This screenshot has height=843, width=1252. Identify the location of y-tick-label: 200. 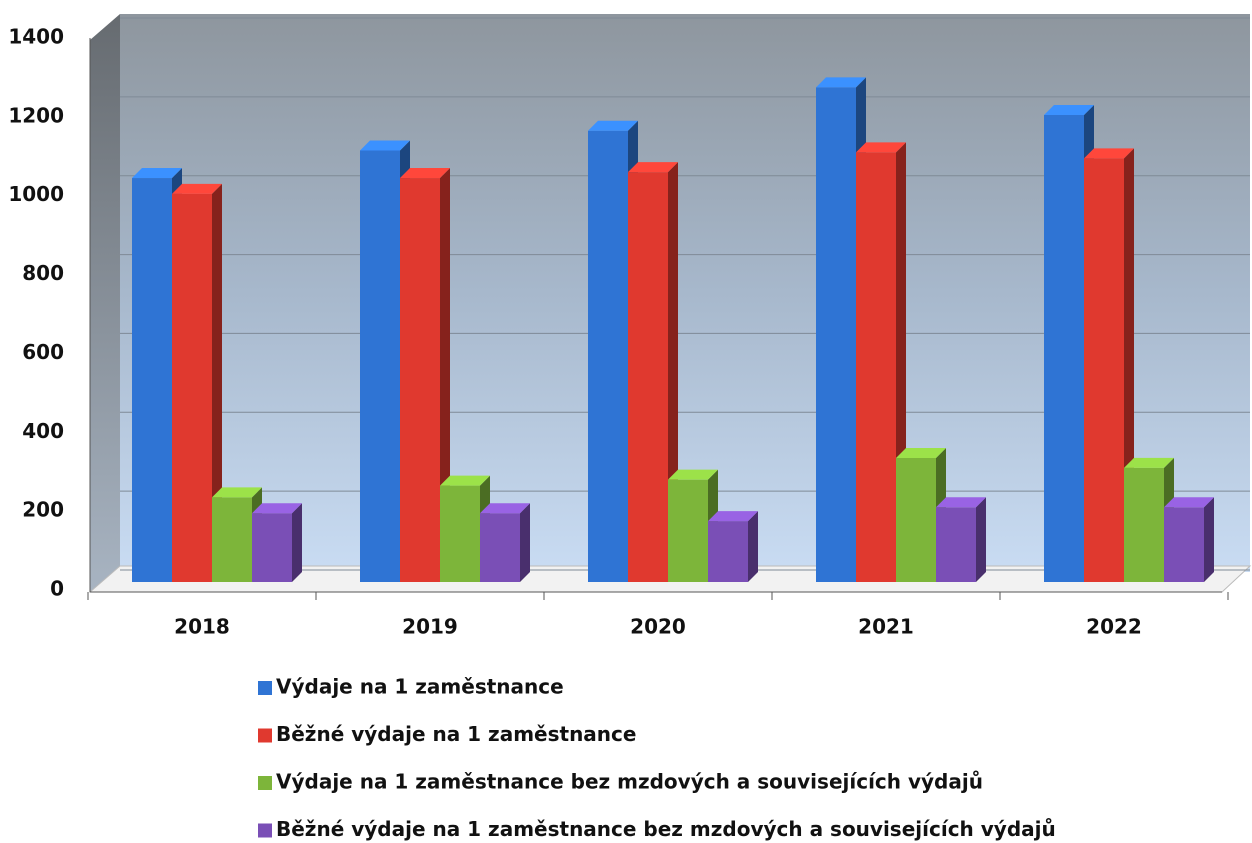
(43, 510).